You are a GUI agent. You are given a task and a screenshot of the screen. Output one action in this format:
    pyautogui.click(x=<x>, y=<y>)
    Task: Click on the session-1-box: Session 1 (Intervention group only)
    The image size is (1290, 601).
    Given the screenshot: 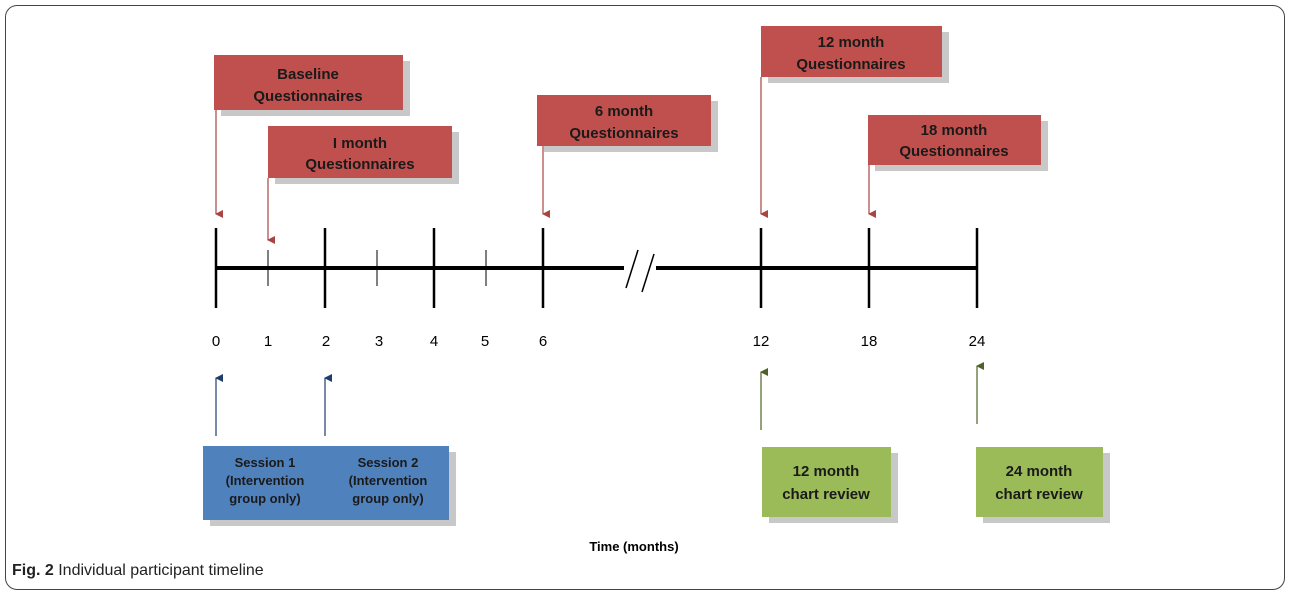 What is the action you would take?
    pyautogui.click(x=268, y=486)
    